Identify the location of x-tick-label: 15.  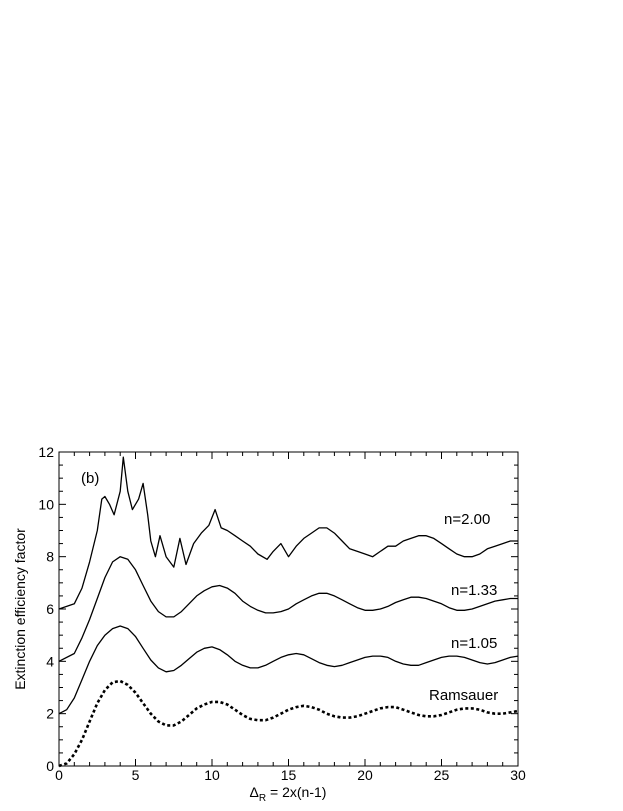
(289, 775).